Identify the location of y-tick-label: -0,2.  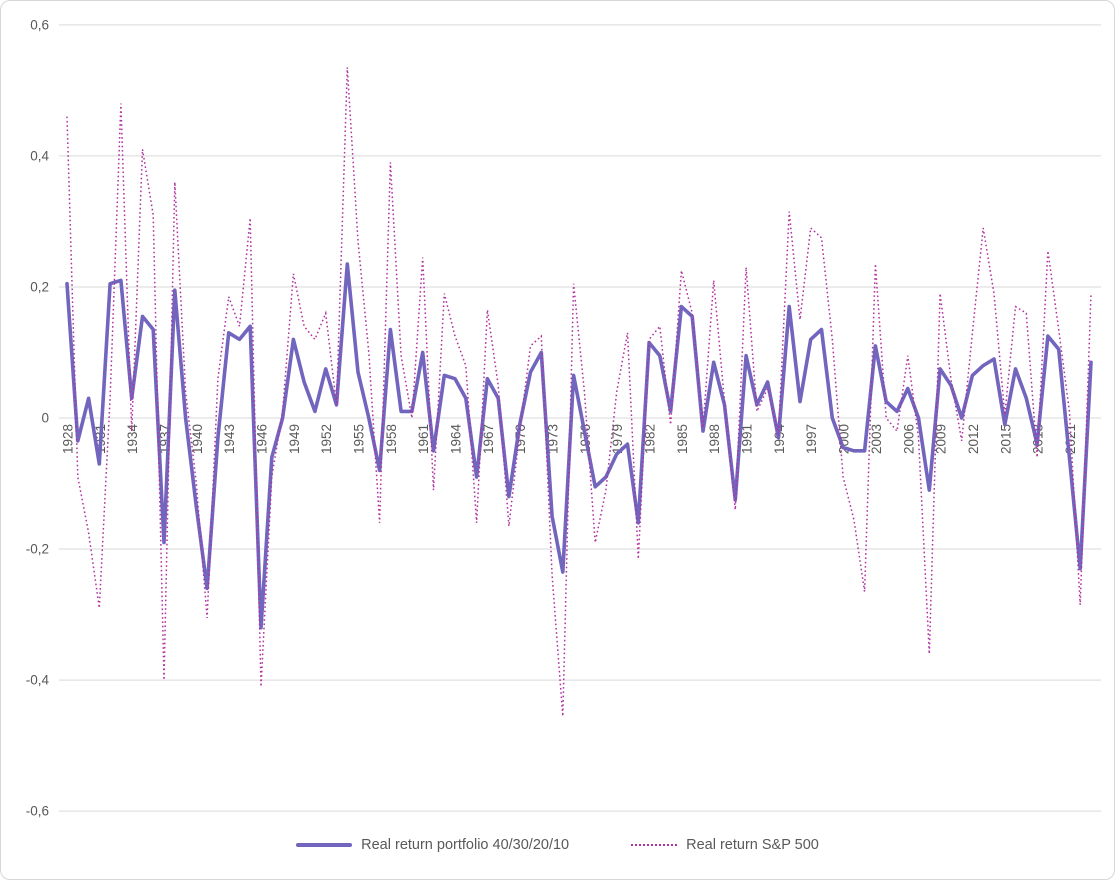
(37, 549).